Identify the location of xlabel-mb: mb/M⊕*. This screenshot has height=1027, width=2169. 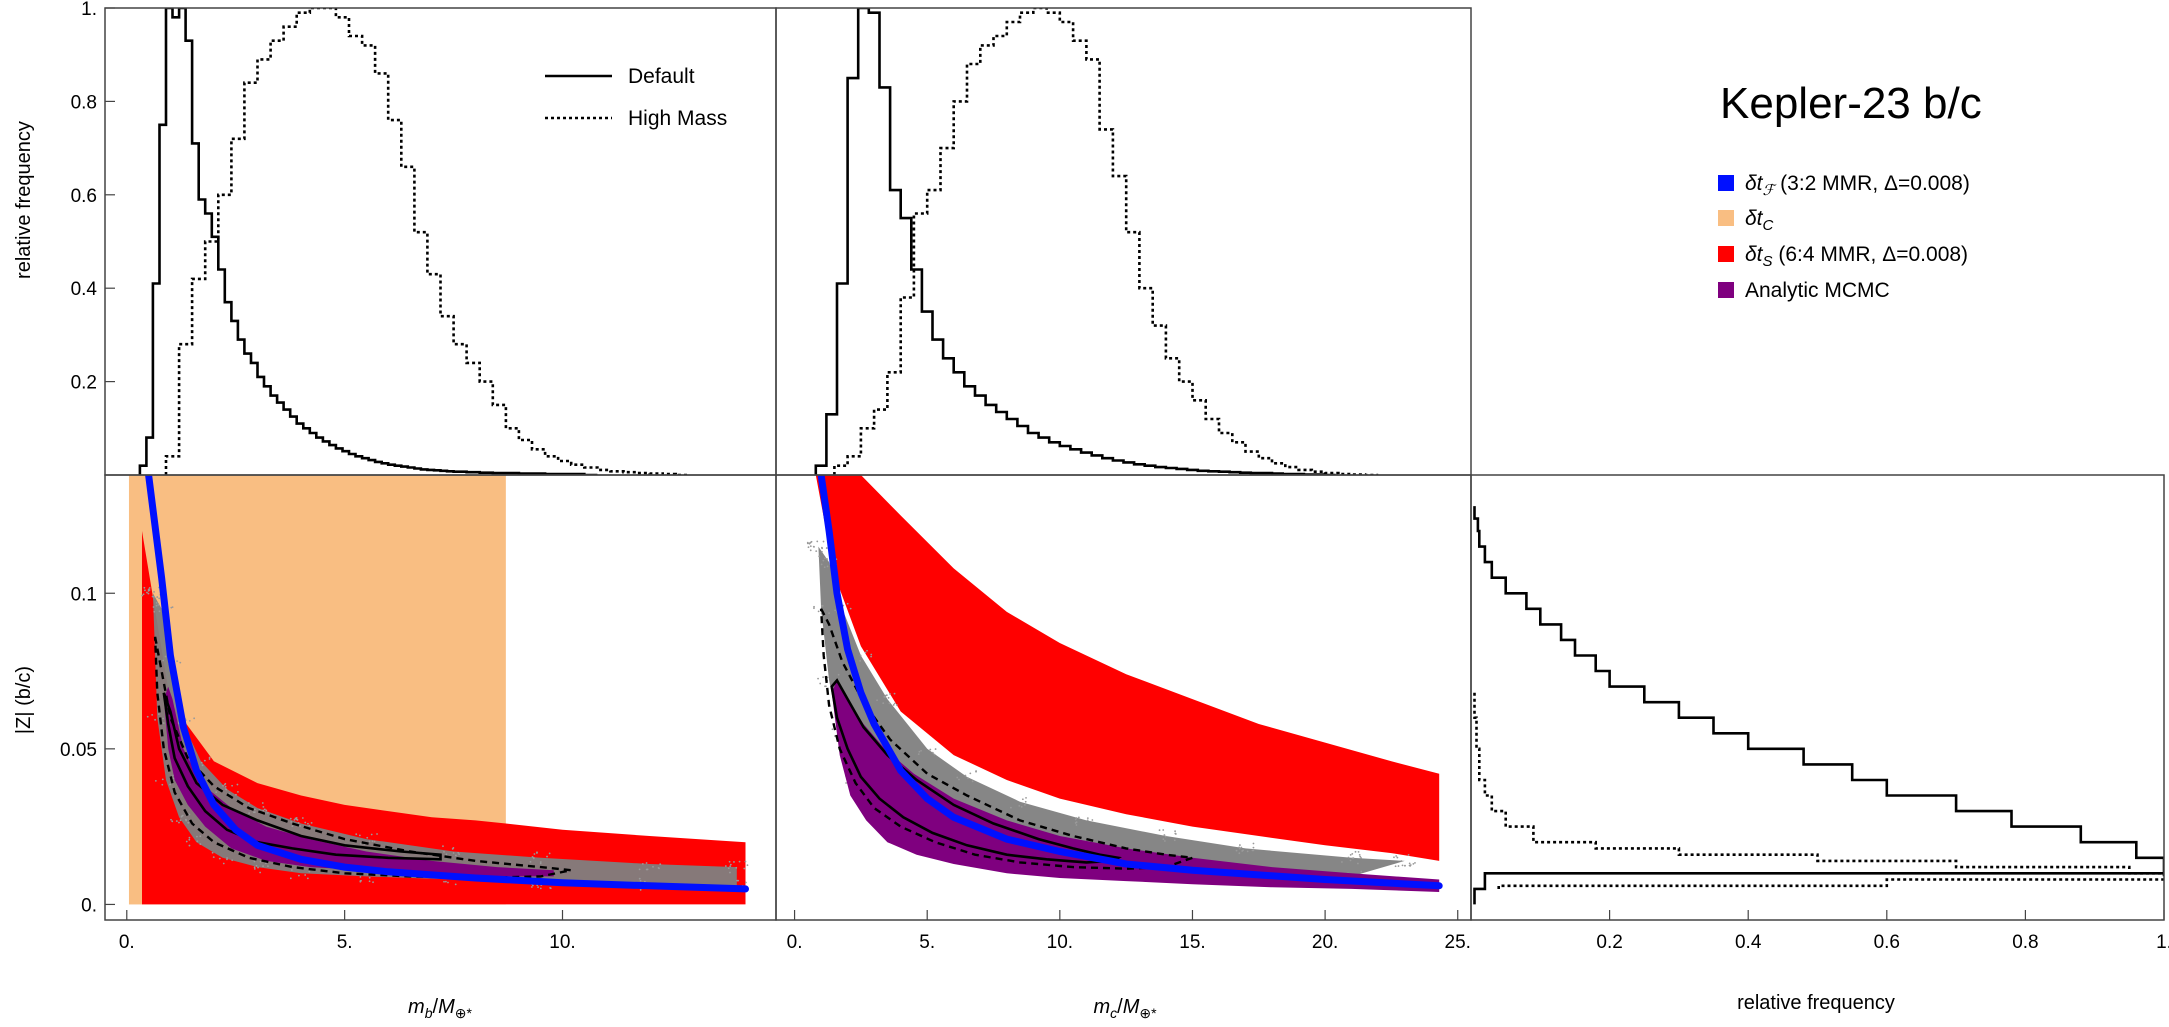
(440, 1008).